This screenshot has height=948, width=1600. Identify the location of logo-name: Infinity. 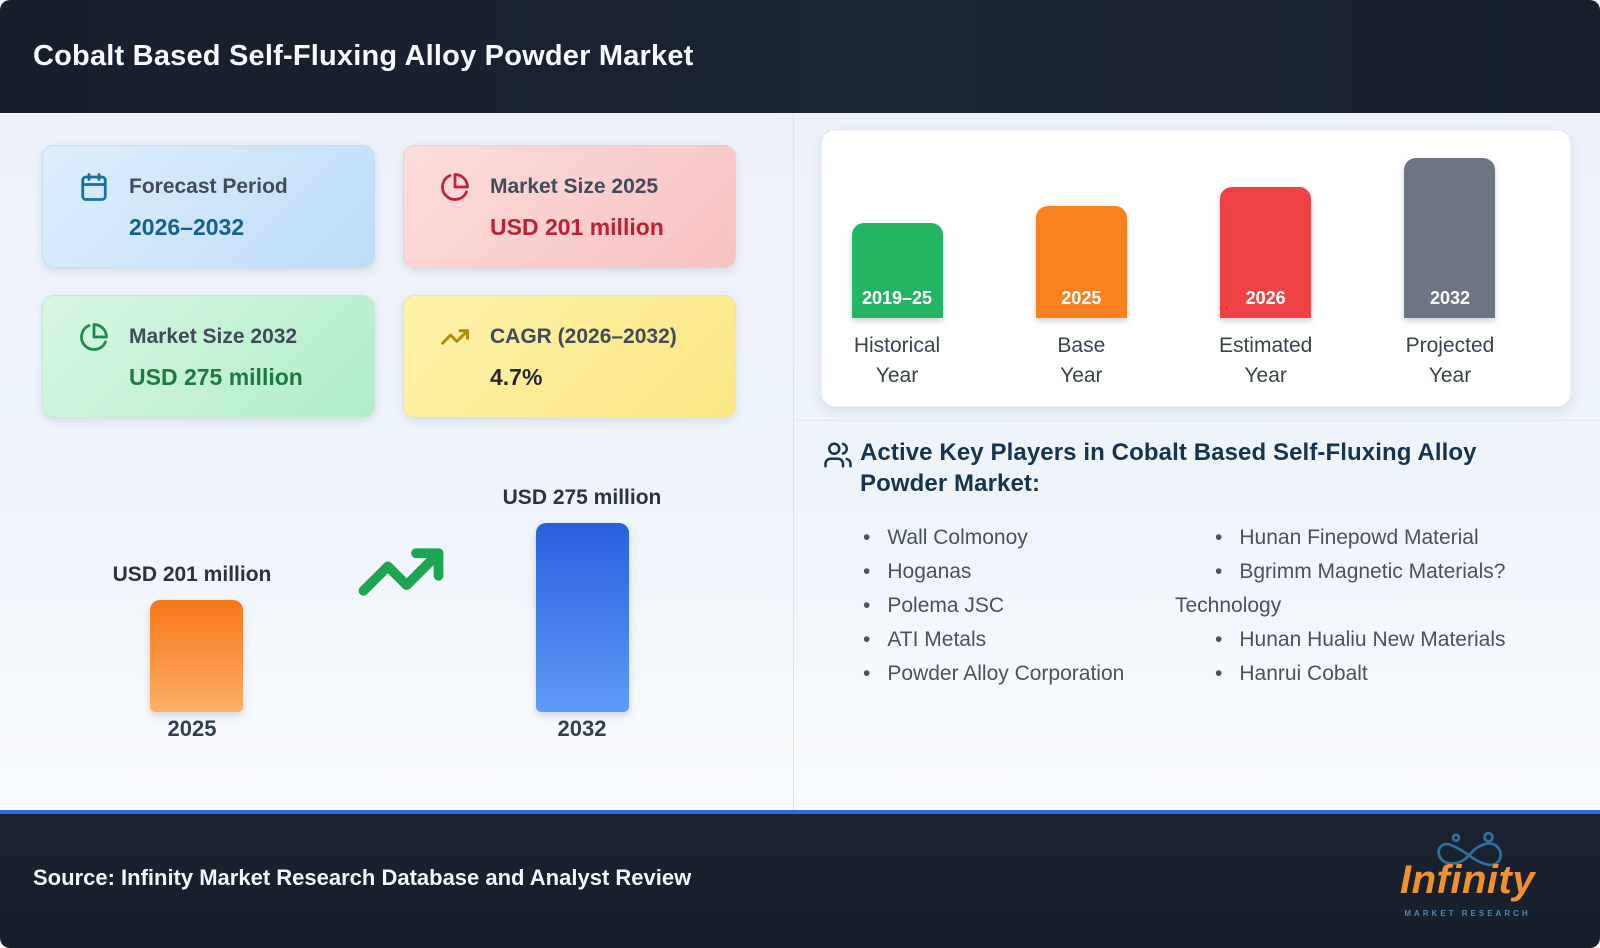
(1468, 880).